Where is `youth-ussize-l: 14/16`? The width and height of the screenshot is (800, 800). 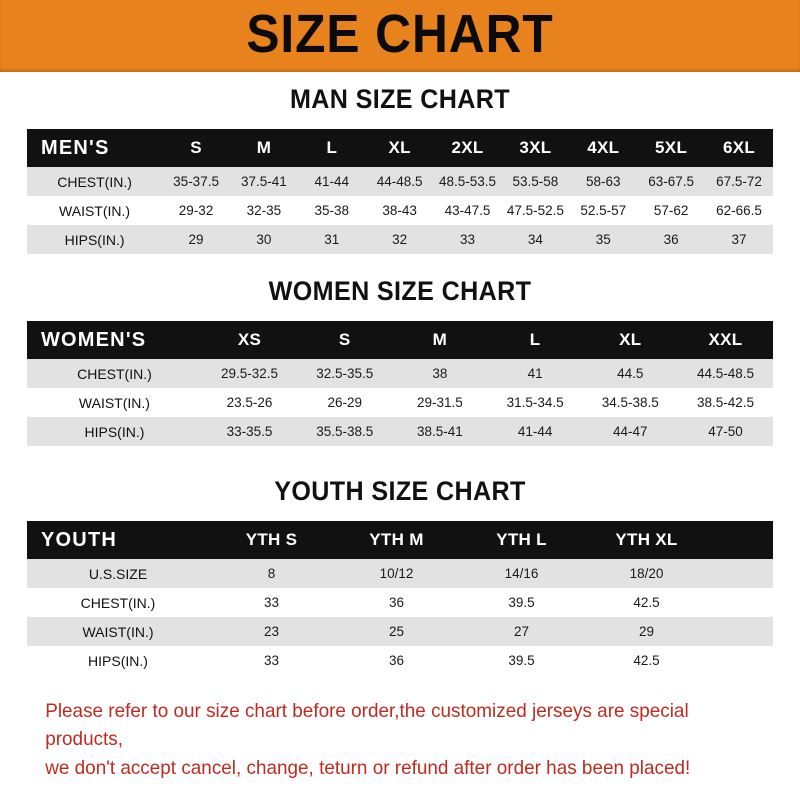
youth-ussize-l: 14/16 is located at coordinates (521, 573).